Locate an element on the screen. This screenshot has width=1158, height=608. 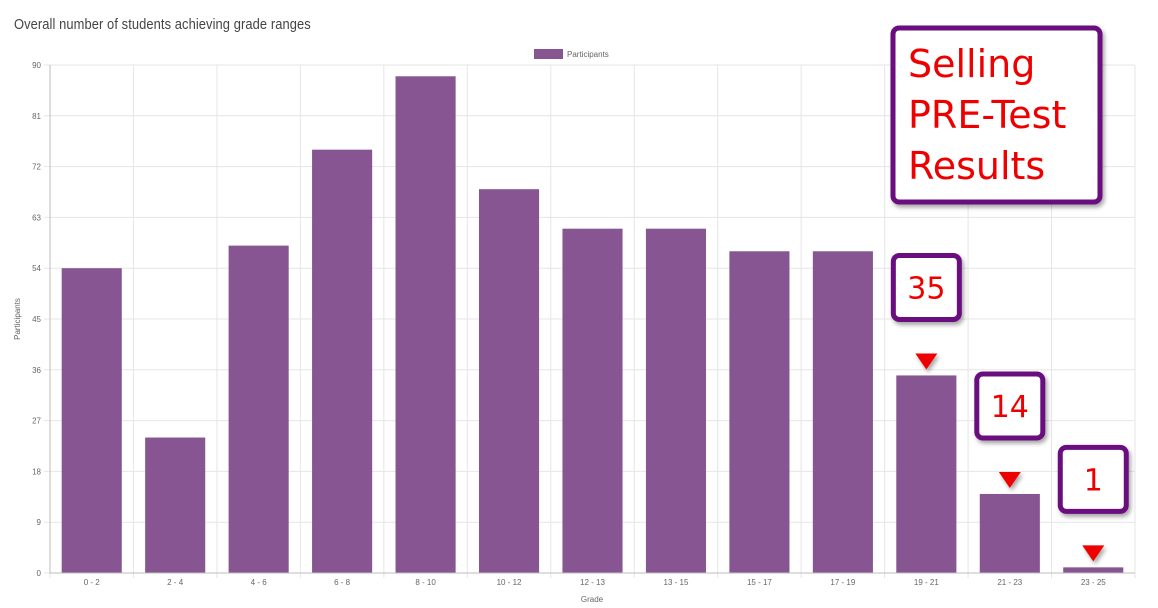
x-tick-label: 19 - 21 is located at coordinates (926, 582).